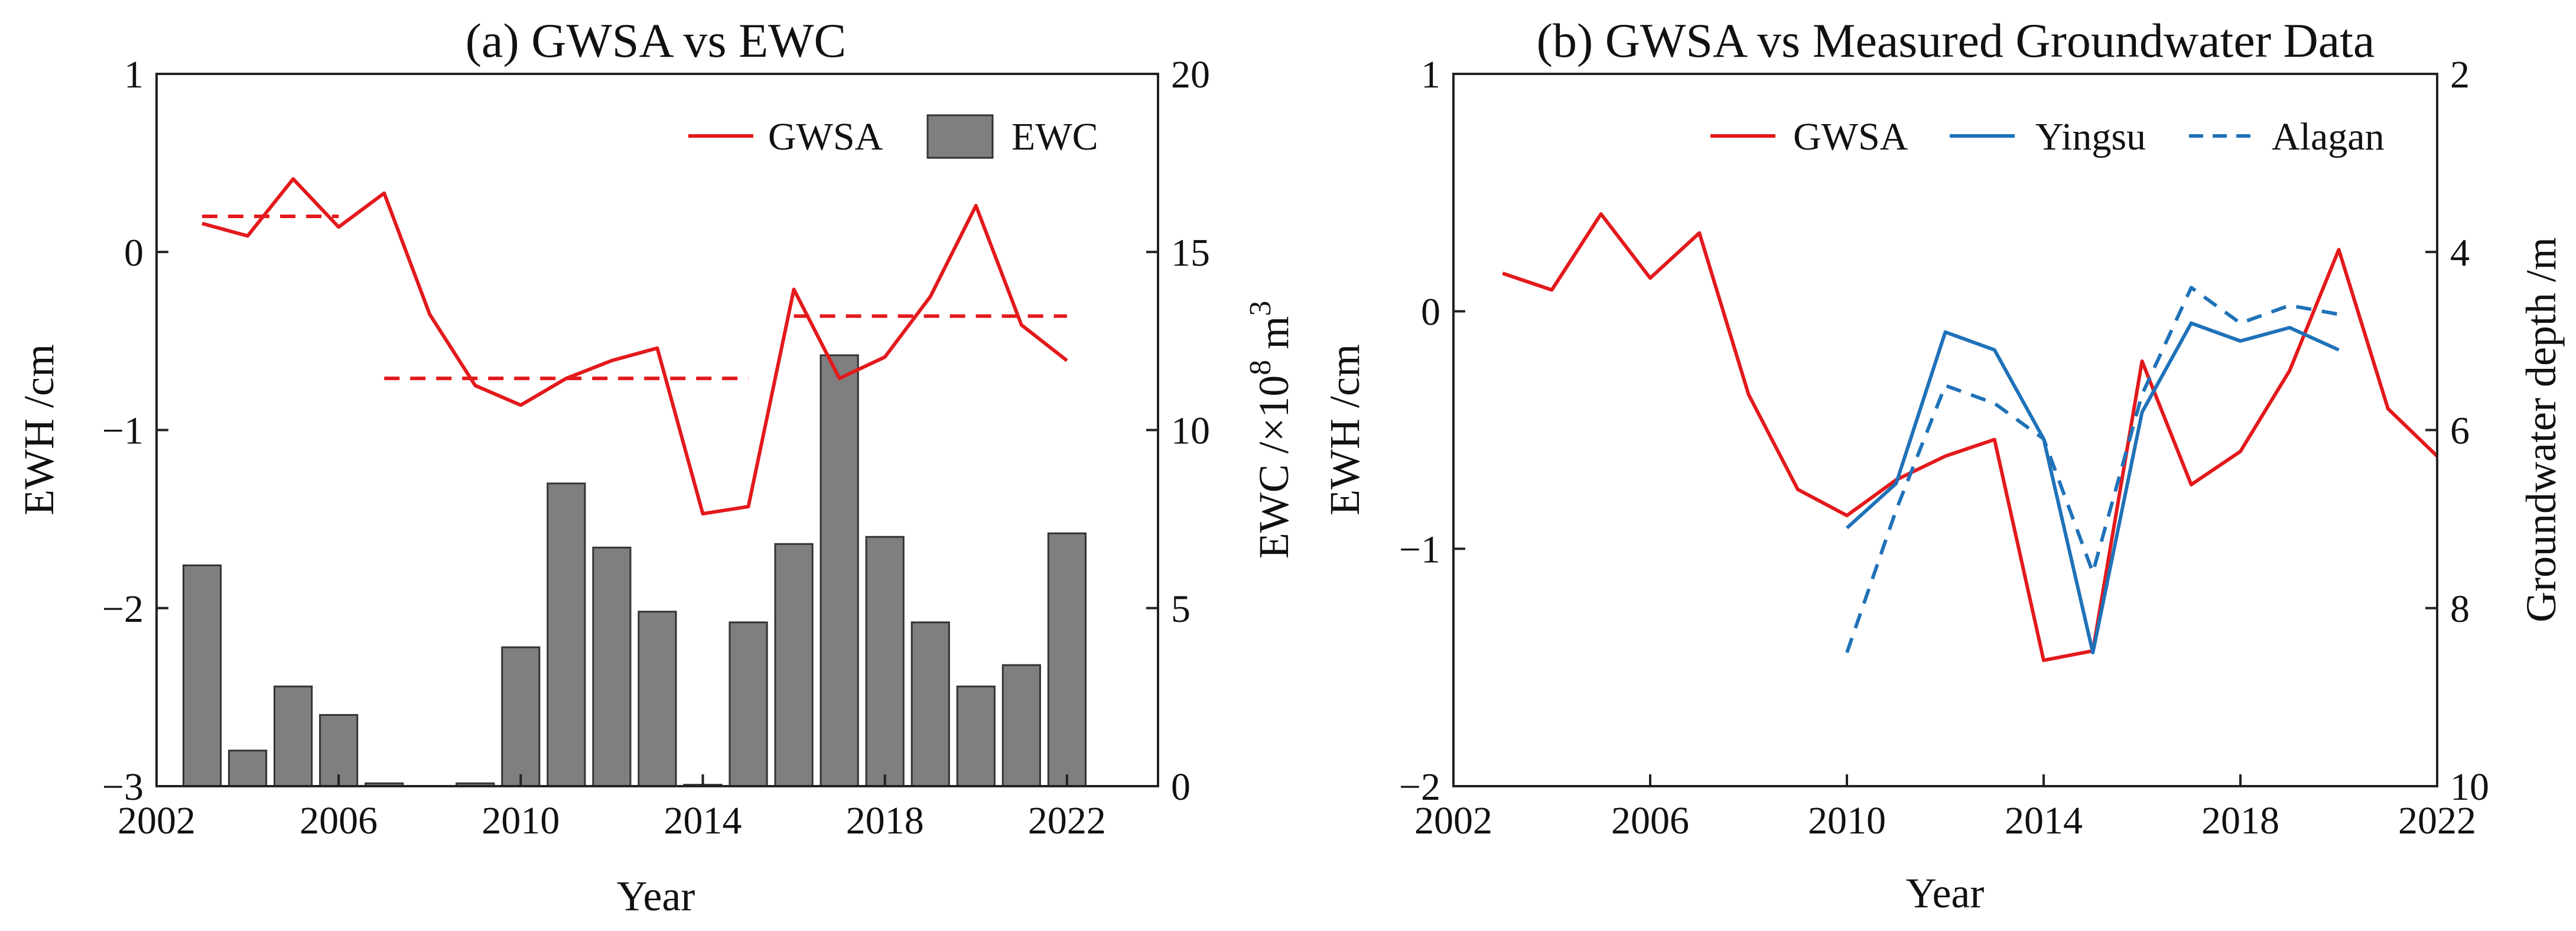 The height and width of the screenshot is (931, 2576). Describe the element at coordinates (294, 736) in the screenshot. I see `ewc-bar-2005` at that location.